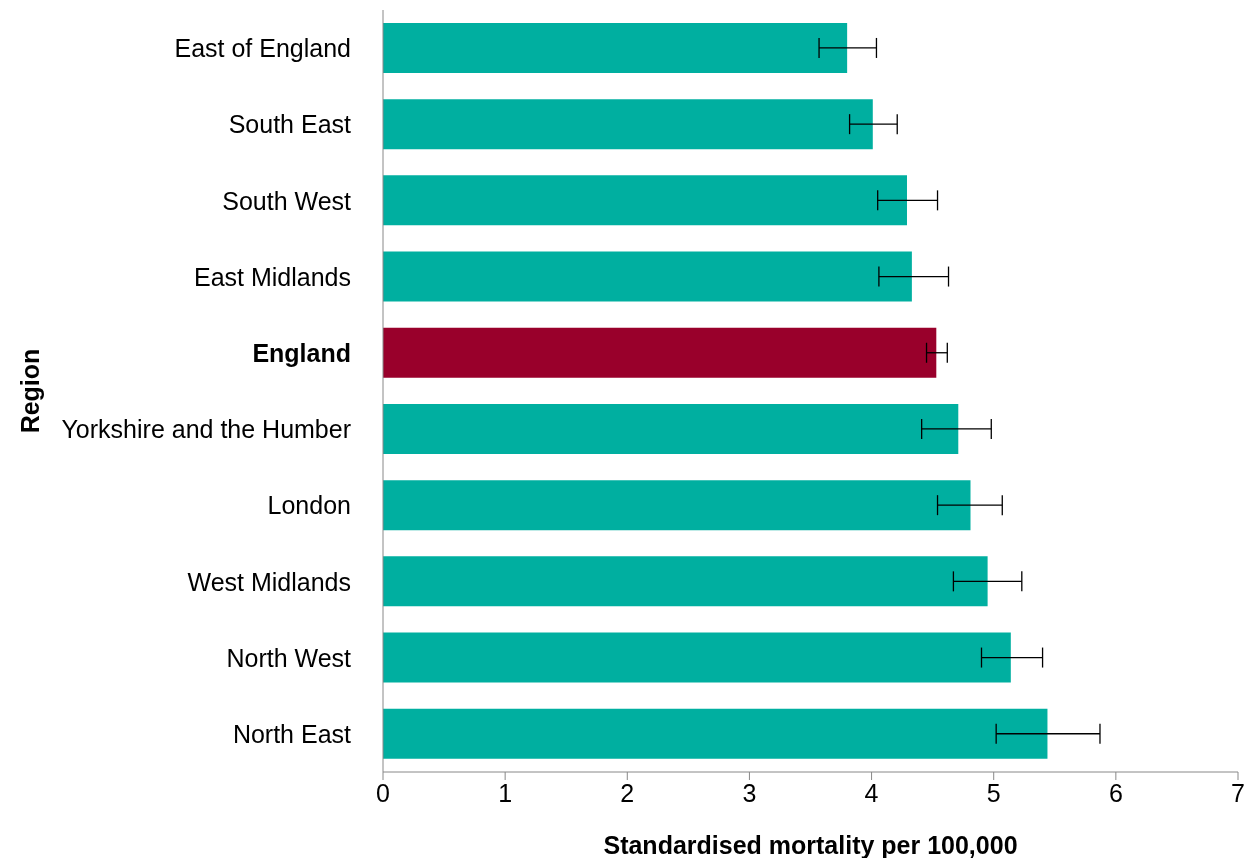 Image resolution: width=1251 pixels, height=867 pixels. I want to click on y-tick-label: West Midlands, so click(269, 581).